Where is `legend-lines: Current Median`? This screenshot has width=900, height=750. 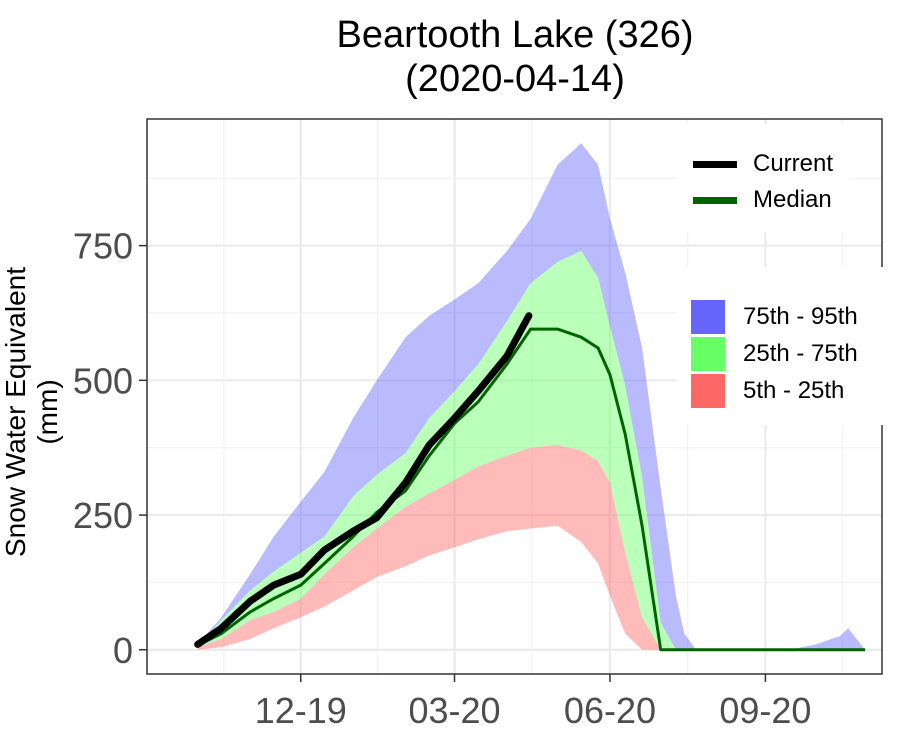
legend-lines: Current Median is located at coordinates (763, 178).